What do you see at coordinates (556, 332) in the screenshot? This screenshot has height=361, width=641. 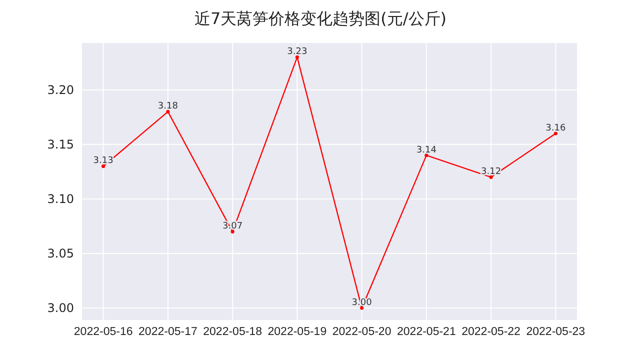 I see `x-tick-label: 2022-05-23` at bounding box center [556, 332].